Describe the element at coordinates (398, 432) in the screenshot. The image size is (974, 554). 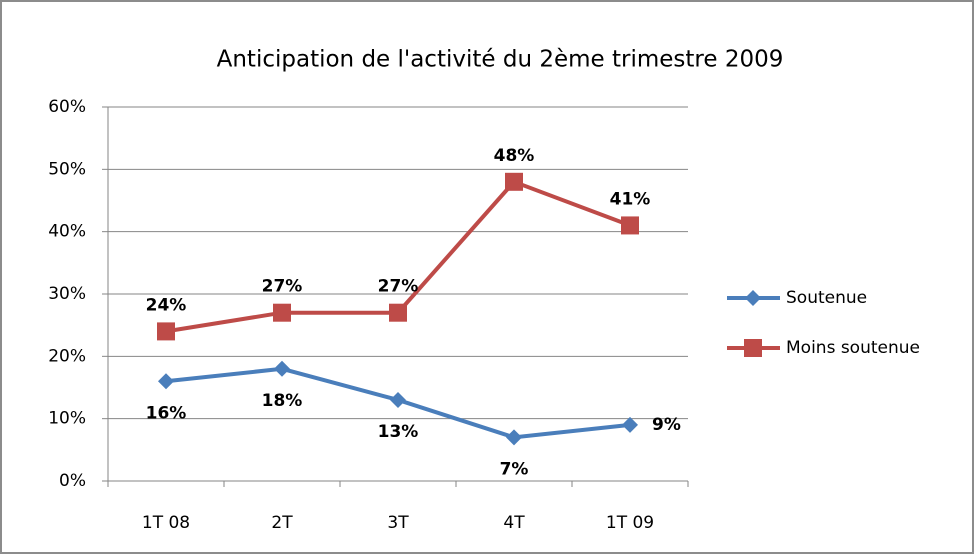
I see `data-label: 13%` at that location.